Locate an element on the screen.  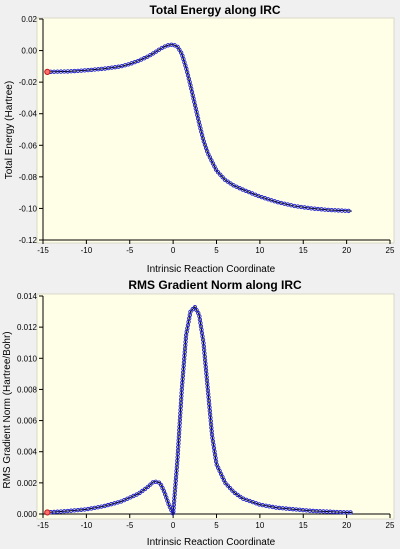
y-tick-label: -0.02 is located at coordinates (28, 82).